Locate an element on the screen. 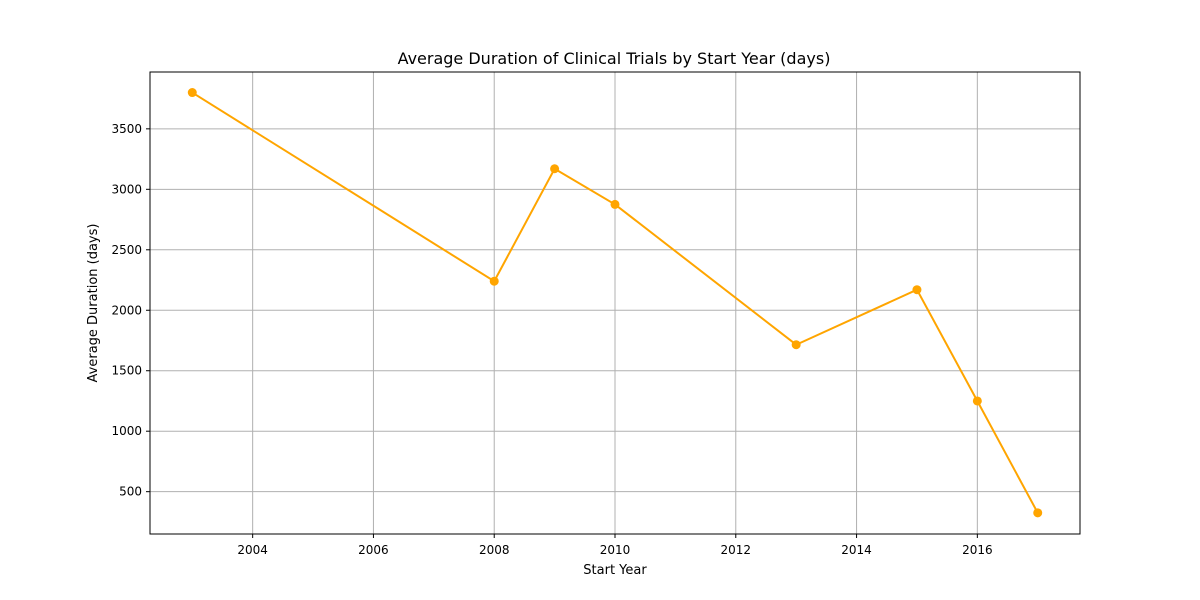  y-tick-label: 3500 is located at coordinates (126, 129).